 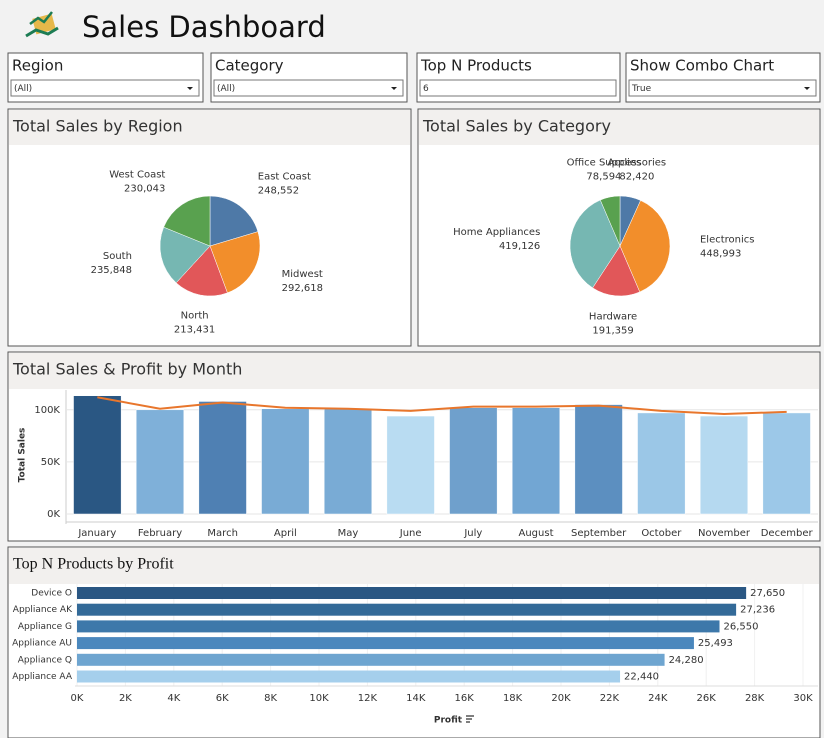 What do you see at coordinates (222, 533) in the screenshot?
I see `x-tick-label: March` at bounding box center [222, 533].